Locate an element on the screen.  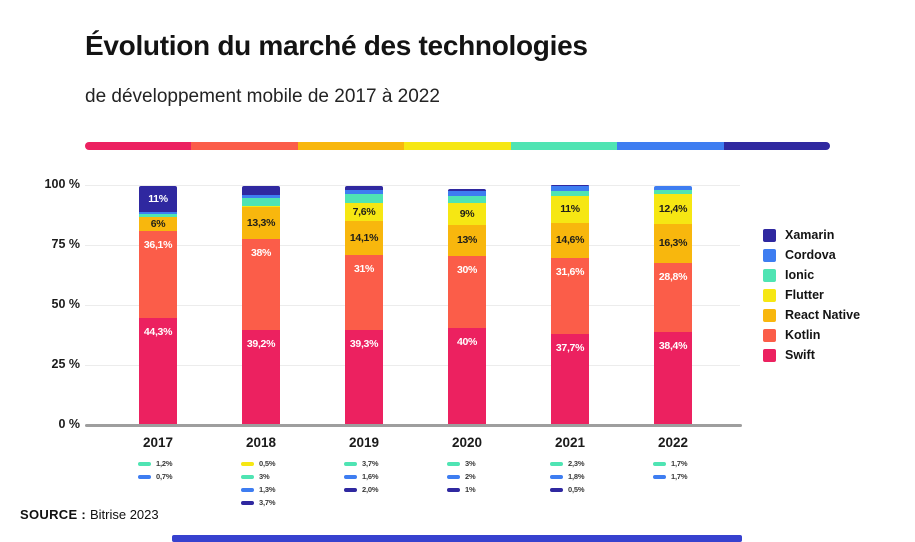
bar-segment: 14,6% is located at coordinates (570, 240).